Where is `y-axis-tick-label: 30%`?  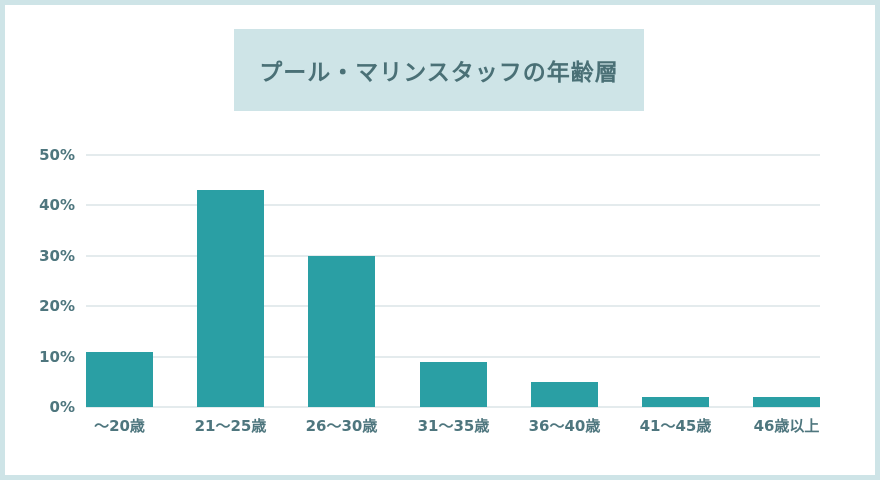
y-axis-tick-label: 30% is located at coordinates (57, 255).